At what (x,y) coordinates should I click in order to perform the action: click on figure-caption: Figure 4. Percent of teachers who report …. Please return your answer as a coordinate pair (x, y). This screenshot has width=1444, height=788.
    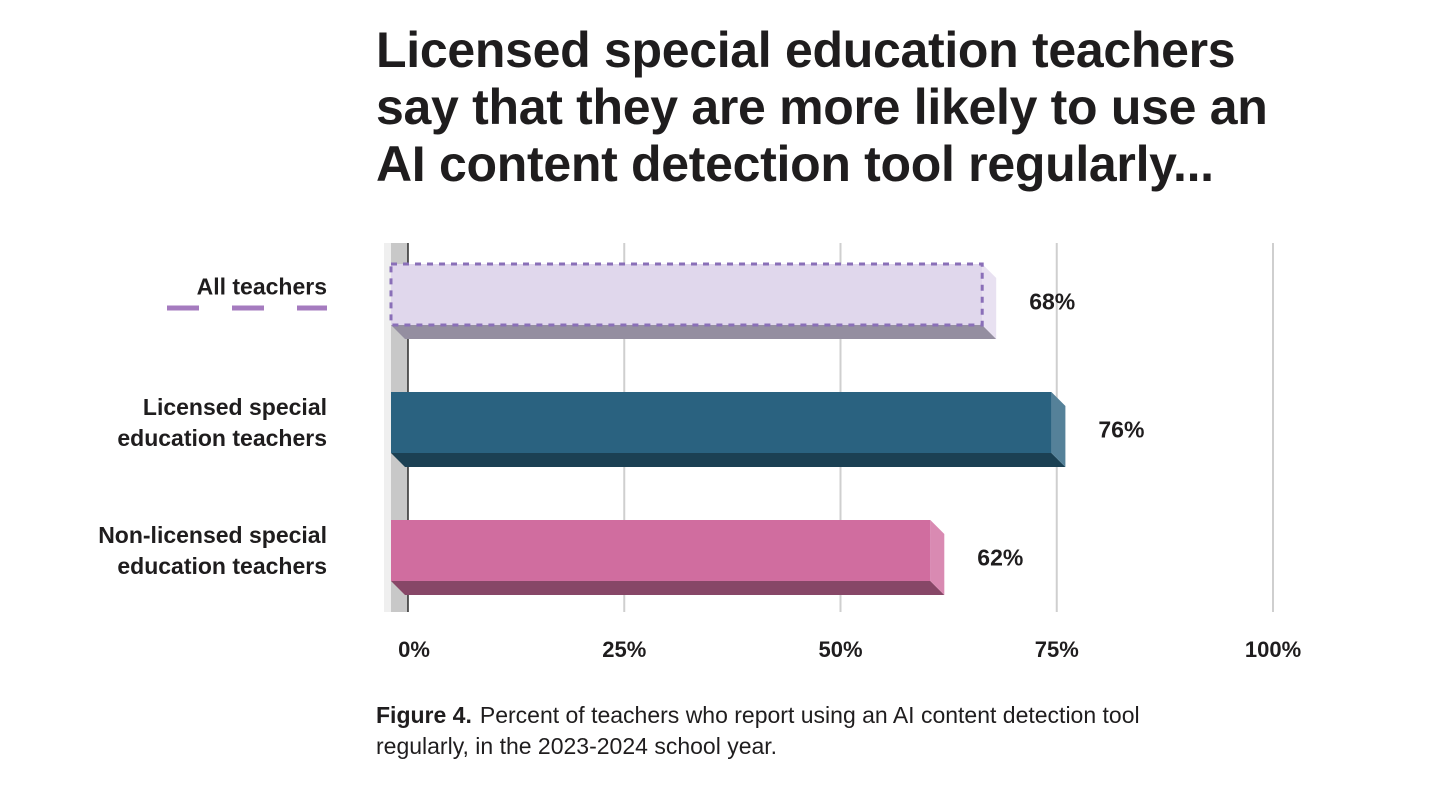
    Looking at the image, I should click on (826, 731).